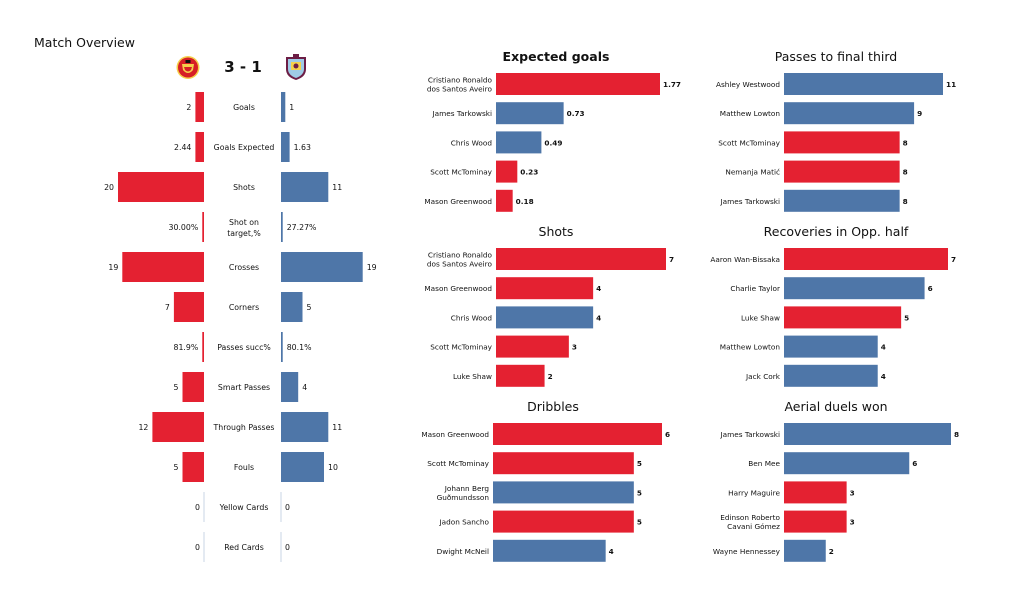 This screenshot has height=602, width=1024. What do you see at coordinates (748, 84) in the screenshot?
I see `player-name-label: Ashley Westwood` at bounding box center [748, 84].